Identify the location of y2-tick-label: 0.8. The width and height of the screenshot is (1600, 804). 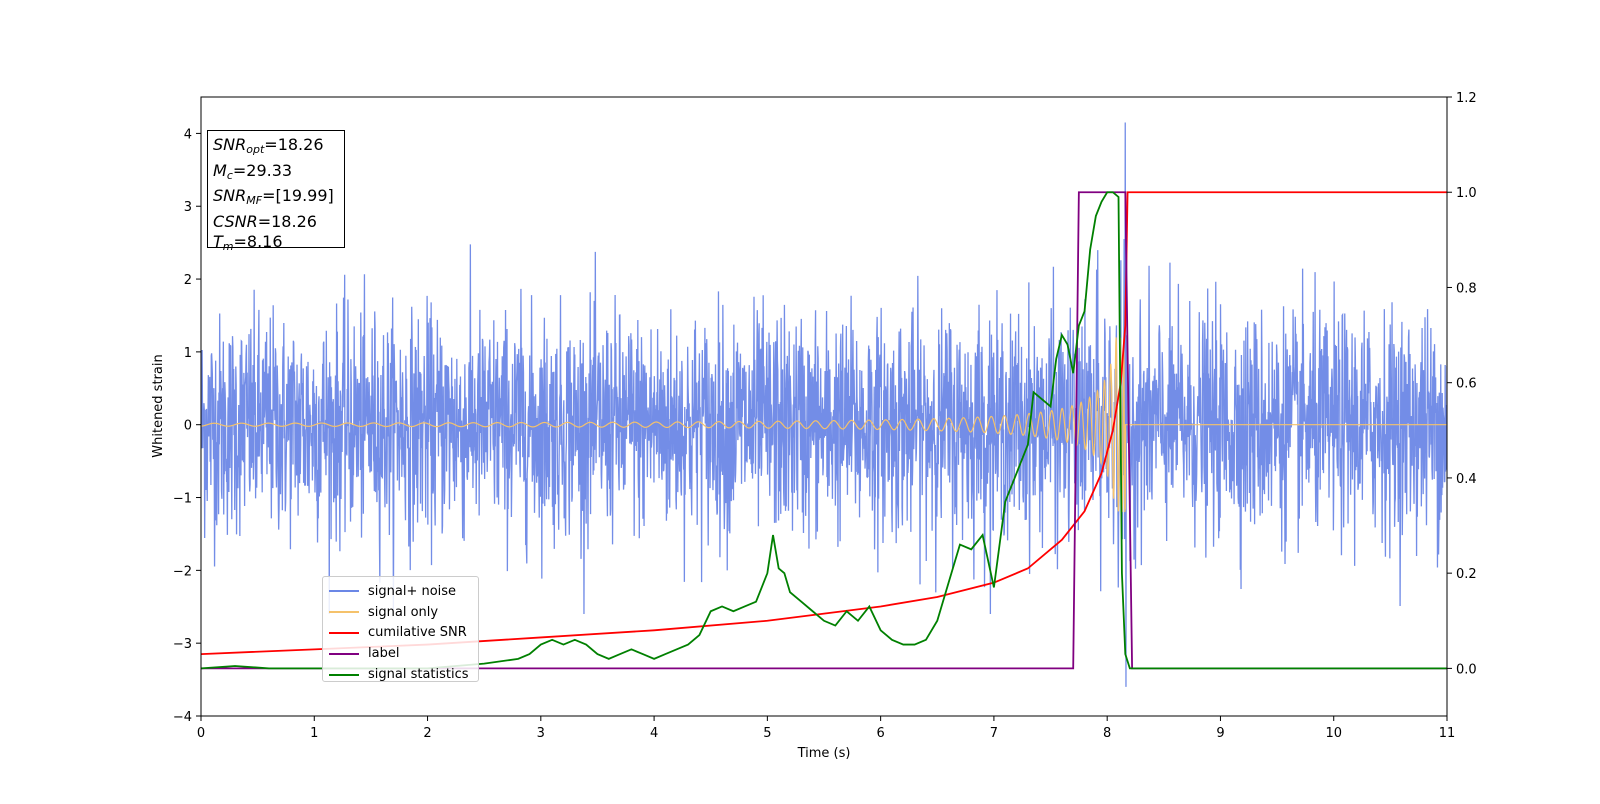
(1466, 288).